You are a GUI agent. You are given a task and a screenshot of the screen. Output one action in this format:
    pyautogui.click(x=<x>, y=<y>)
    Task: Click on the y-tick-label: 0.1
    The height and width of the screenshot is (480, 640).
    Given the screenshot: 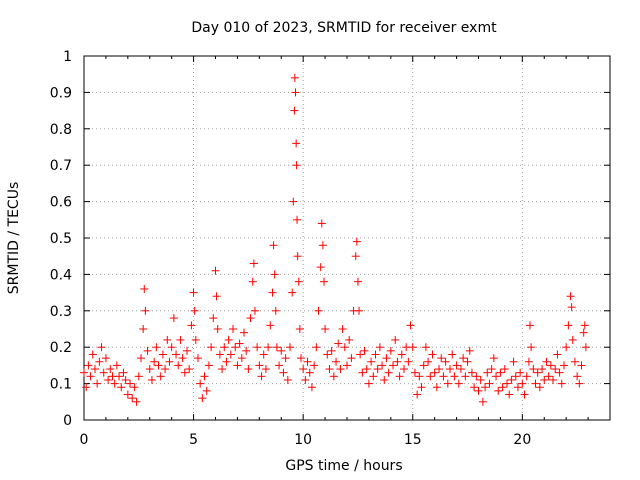 What is the action you would take?
    pyautogui.click(x=61, y=385)
    